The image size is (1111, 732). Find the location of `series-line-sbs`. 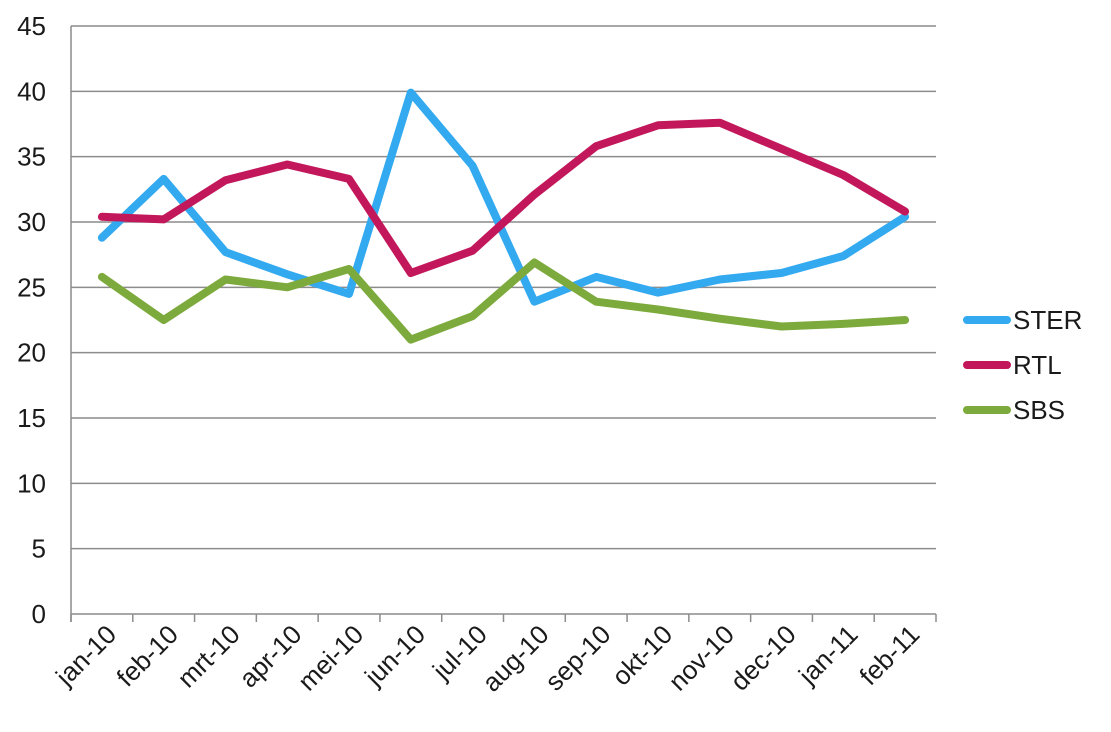

series-line-sbs is located at coordinates (503, 301).